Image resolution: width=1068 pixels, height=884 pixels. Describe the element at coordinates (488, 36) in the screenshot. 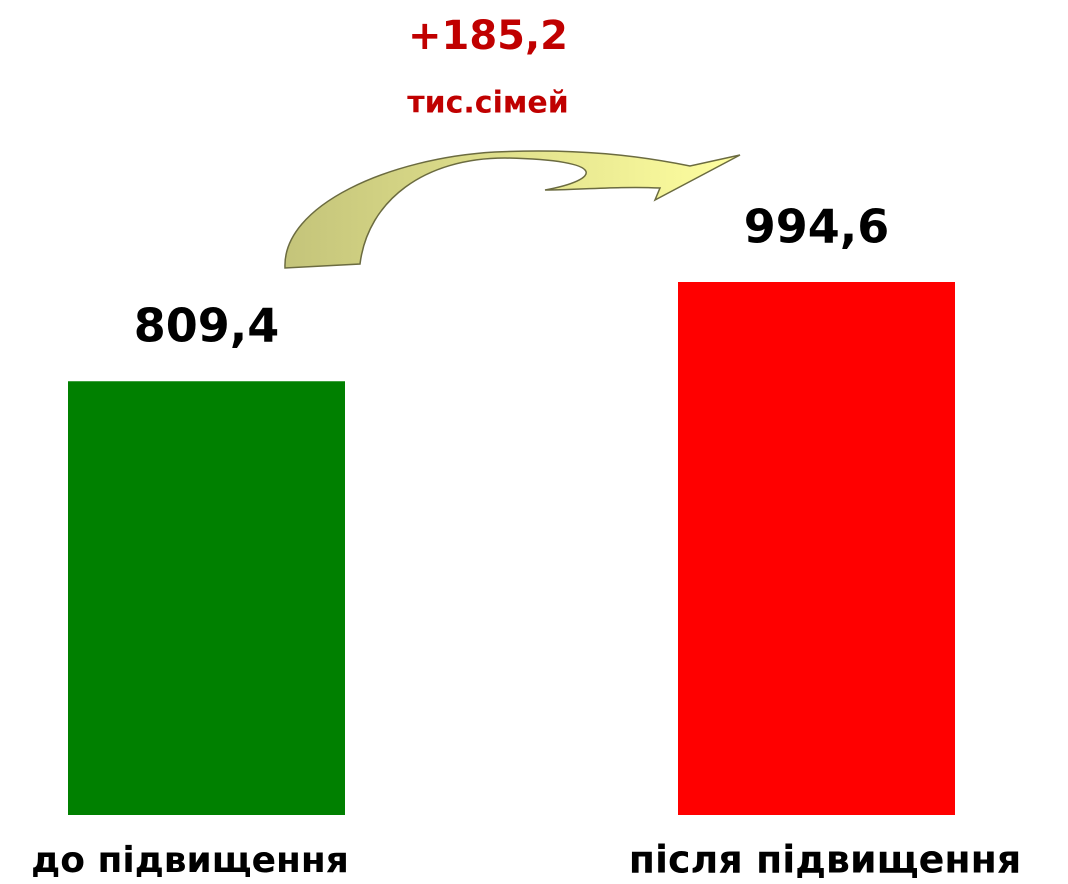

I see `annotation: +185,2` at that location.